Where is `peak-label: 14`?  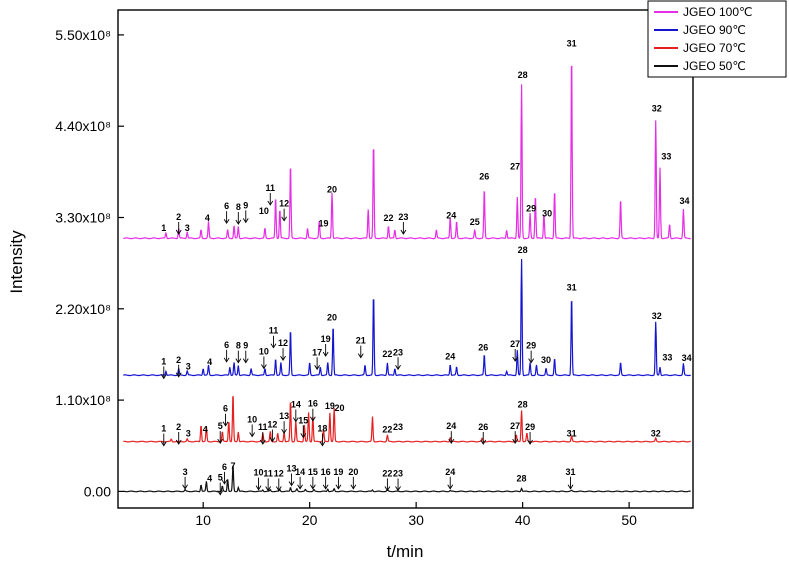 peak-label: 14 is located at coordinates (296, 405).